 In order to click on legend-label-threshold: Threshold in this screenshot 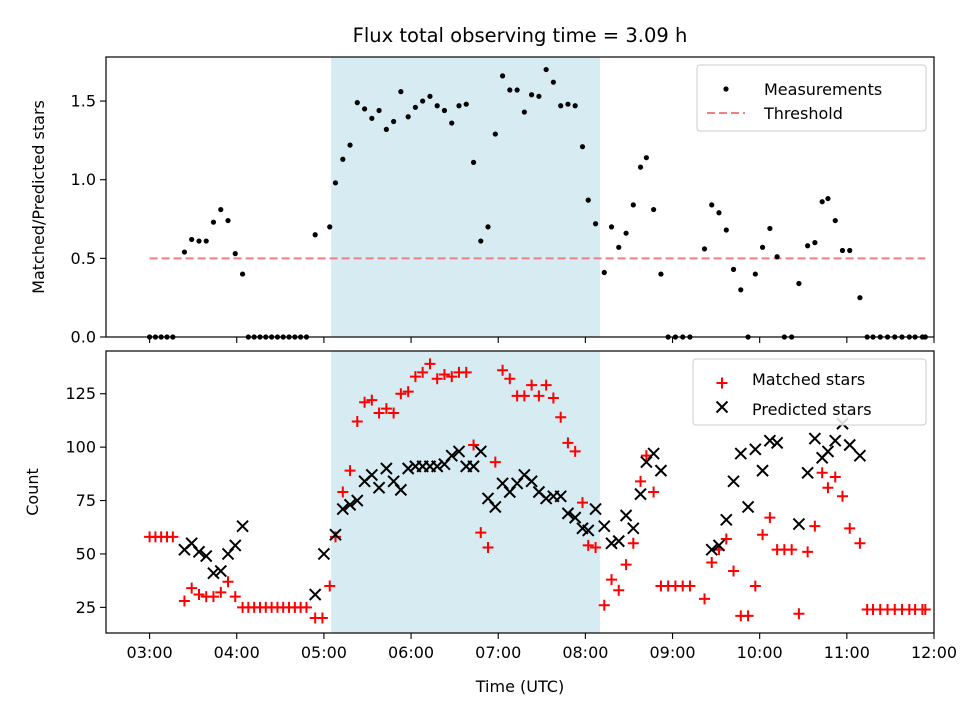, I will do `click(803, 113)`.